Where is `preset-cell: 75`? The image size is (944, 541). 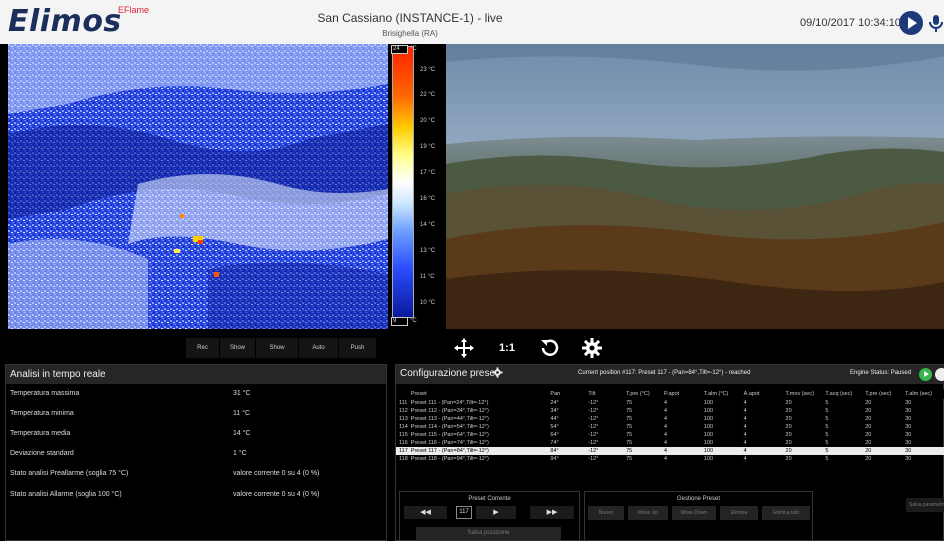
preset-cell: 75 is located at coordinates (629, 411).